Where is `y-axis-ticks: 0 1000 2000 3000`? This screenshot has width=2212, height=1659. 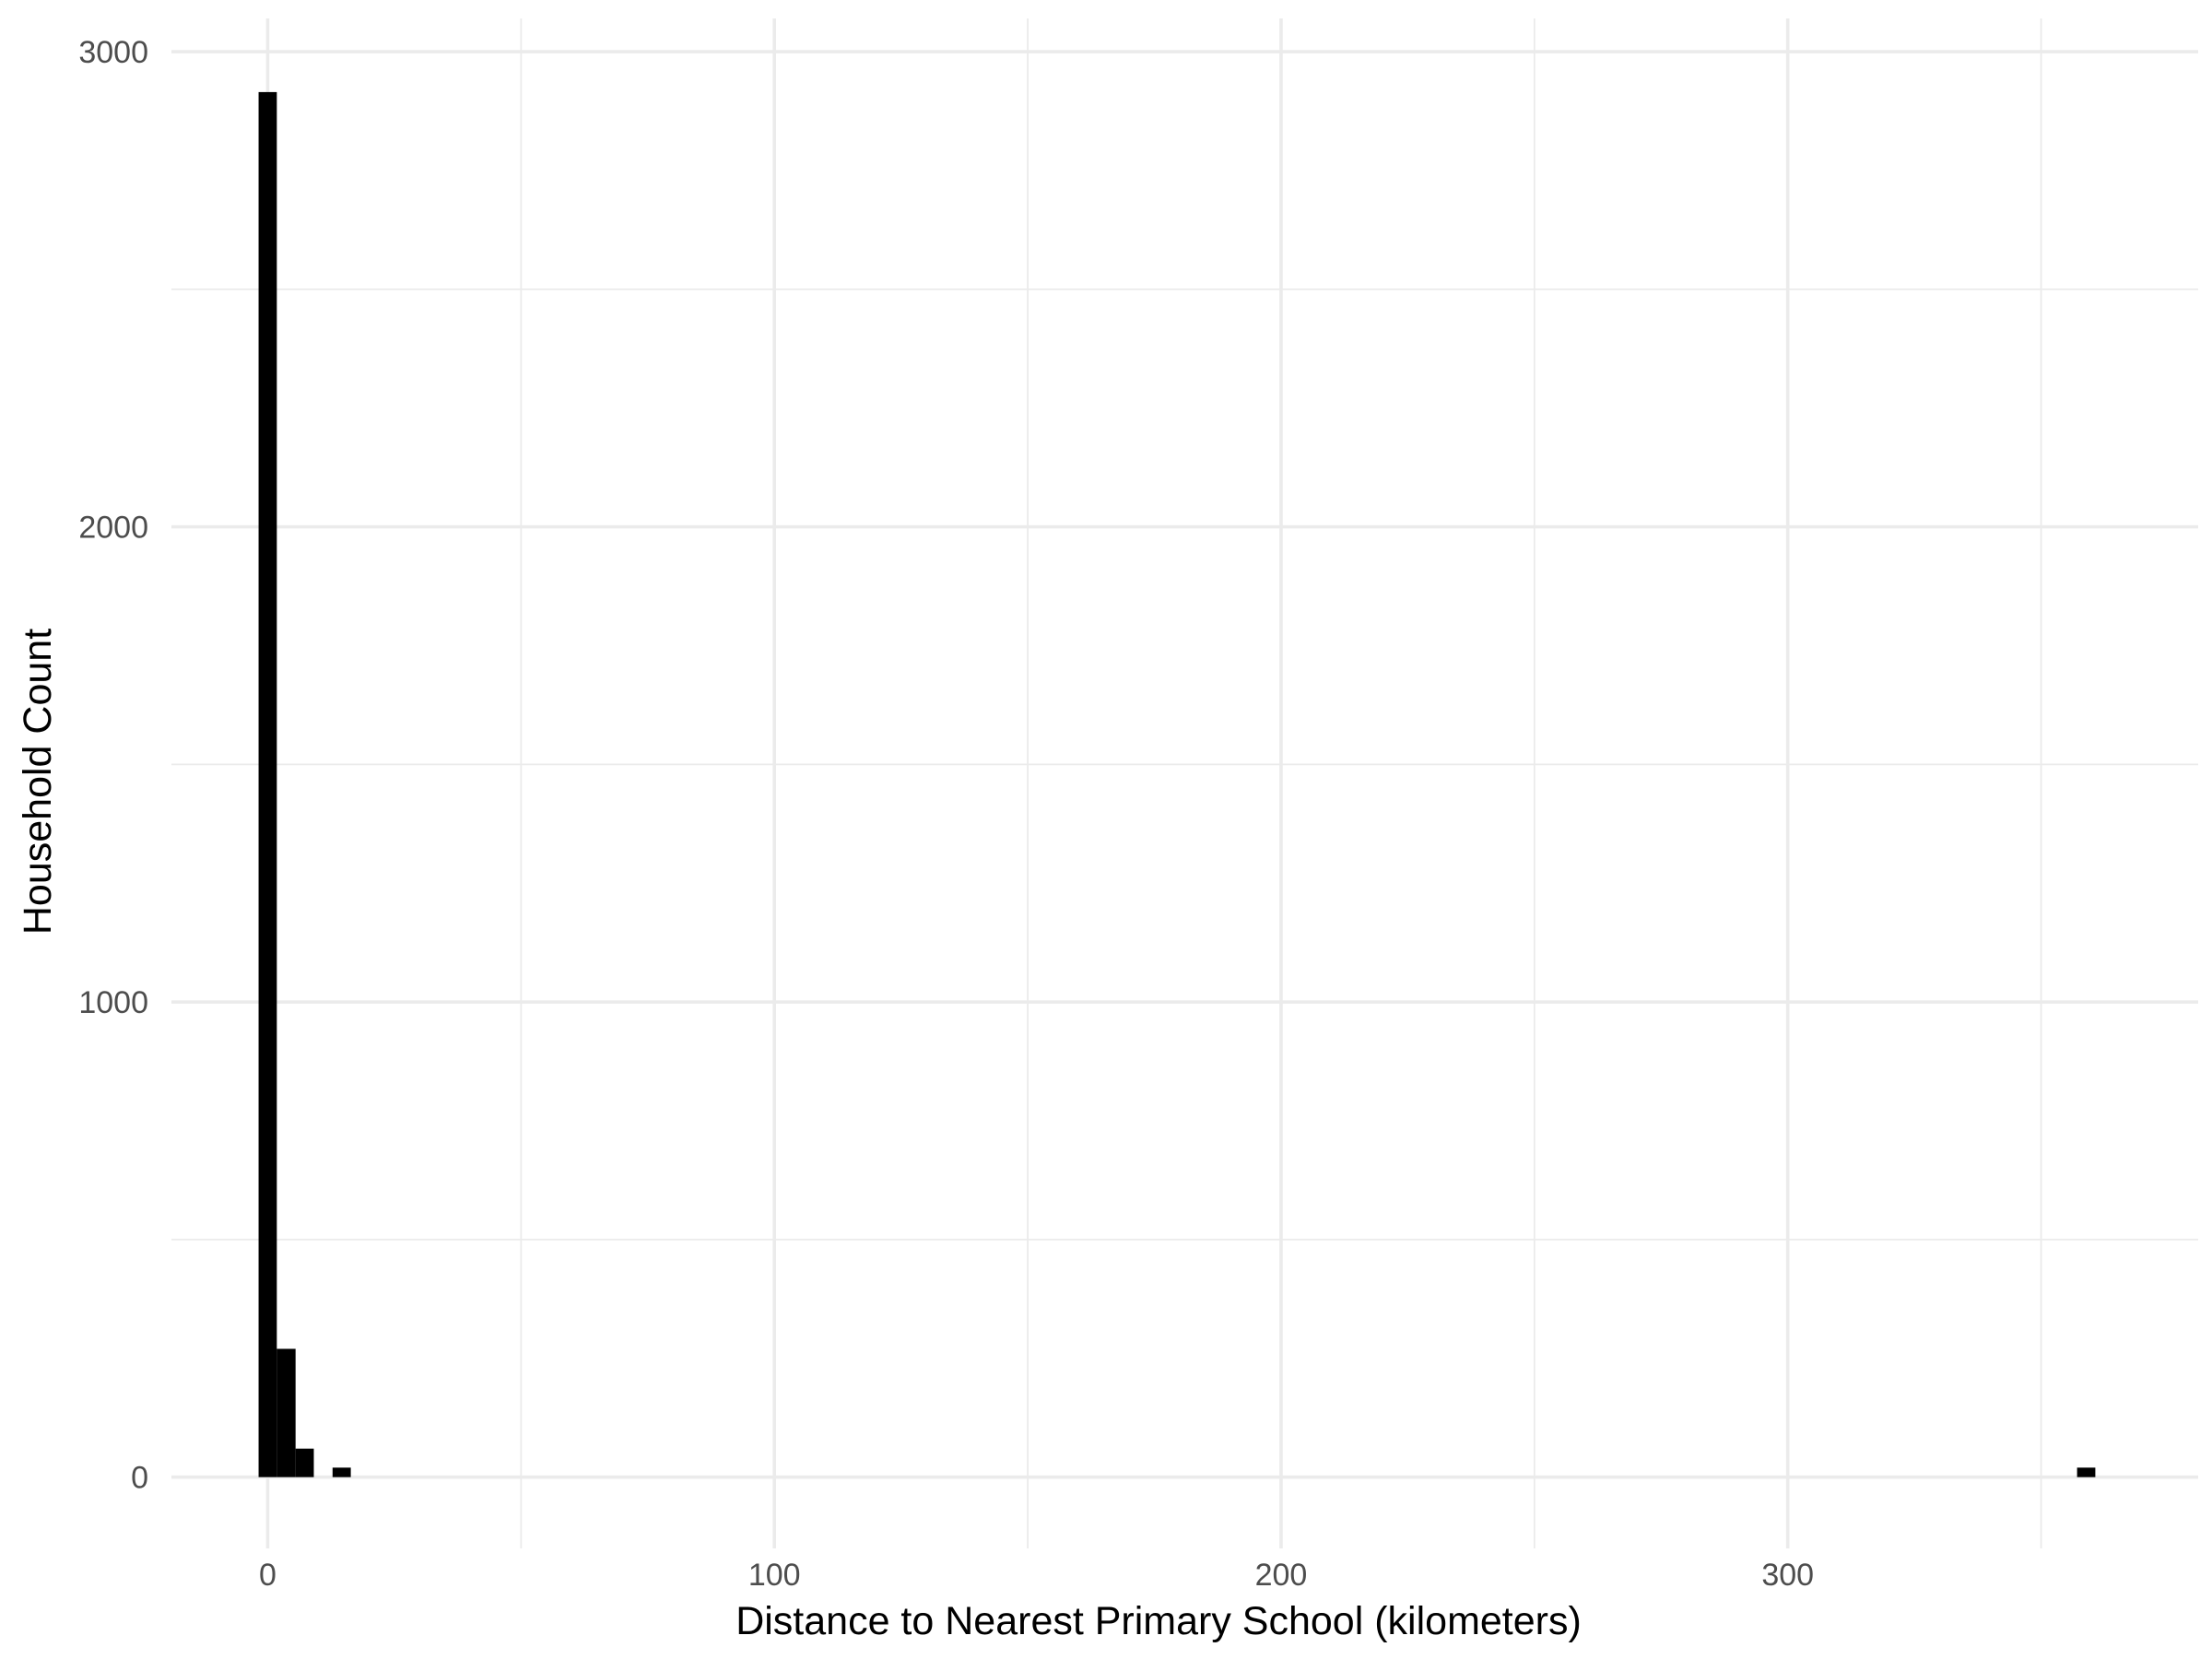 y-axis-ticks: 0 1000 2000 3000 is located at coordinates (113, 765).